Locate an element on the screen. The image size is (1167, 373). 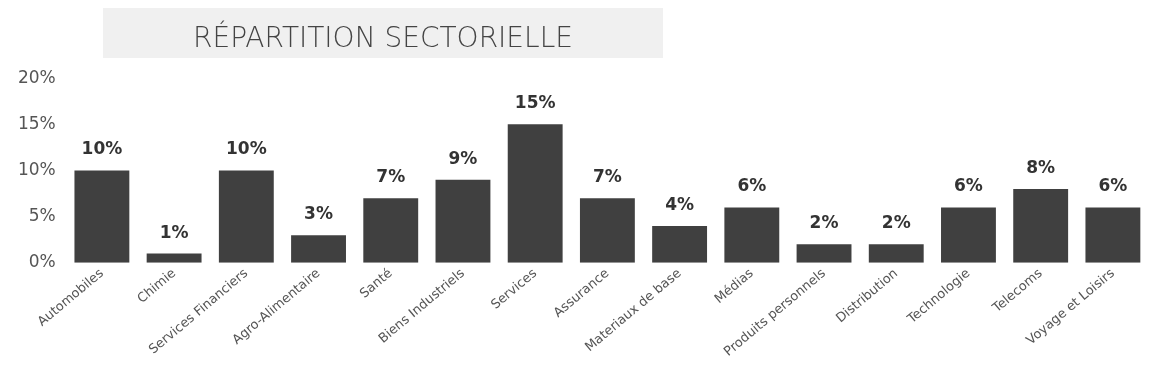
data-label: 15% is located at coordinates (535, 102).